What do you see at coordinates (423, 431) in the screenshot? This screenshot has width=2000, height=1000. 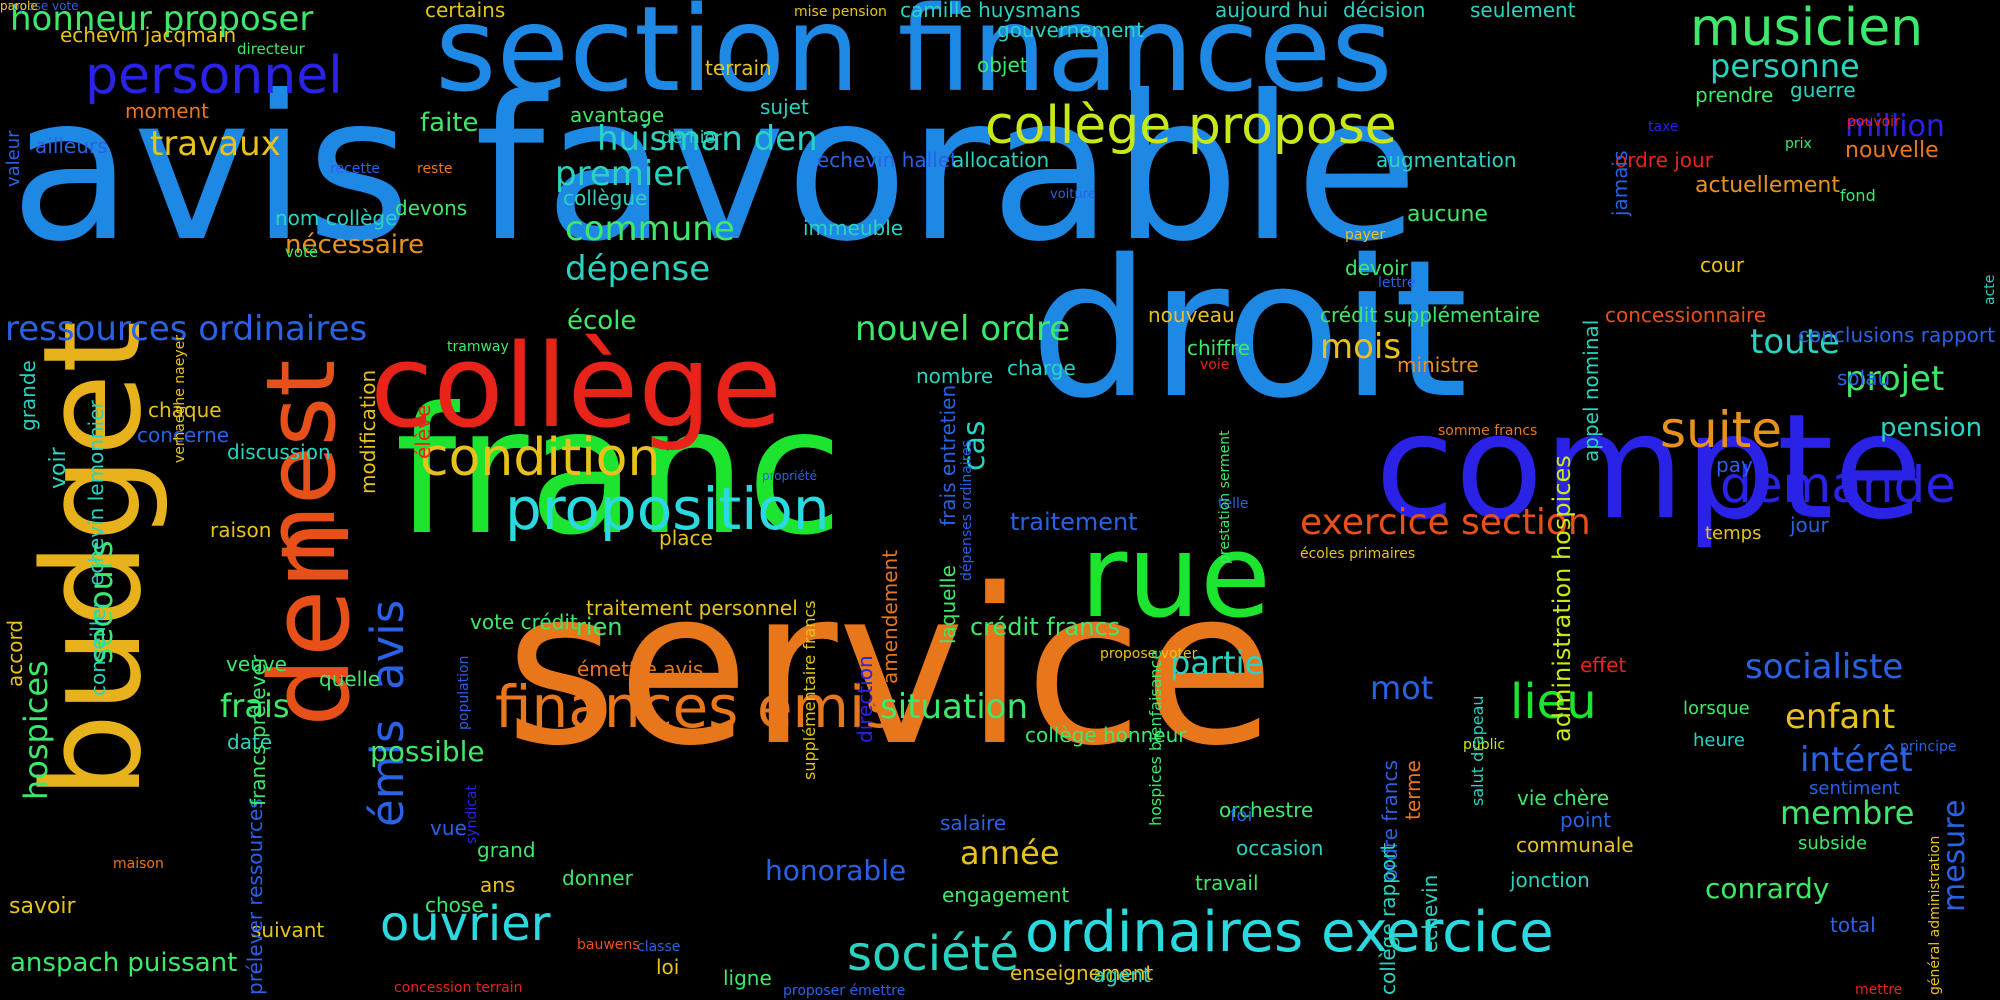 I see `word-eleve: élève` at bounding box center [423, 431].